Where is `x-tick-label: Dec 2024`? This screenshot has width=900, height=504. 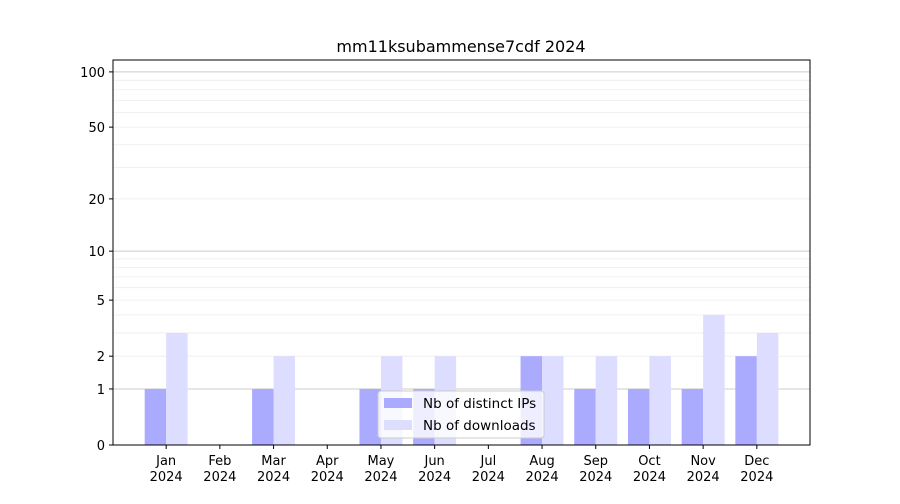
x-tick-label: Dec 2024 is located at coordinates (756, 469).